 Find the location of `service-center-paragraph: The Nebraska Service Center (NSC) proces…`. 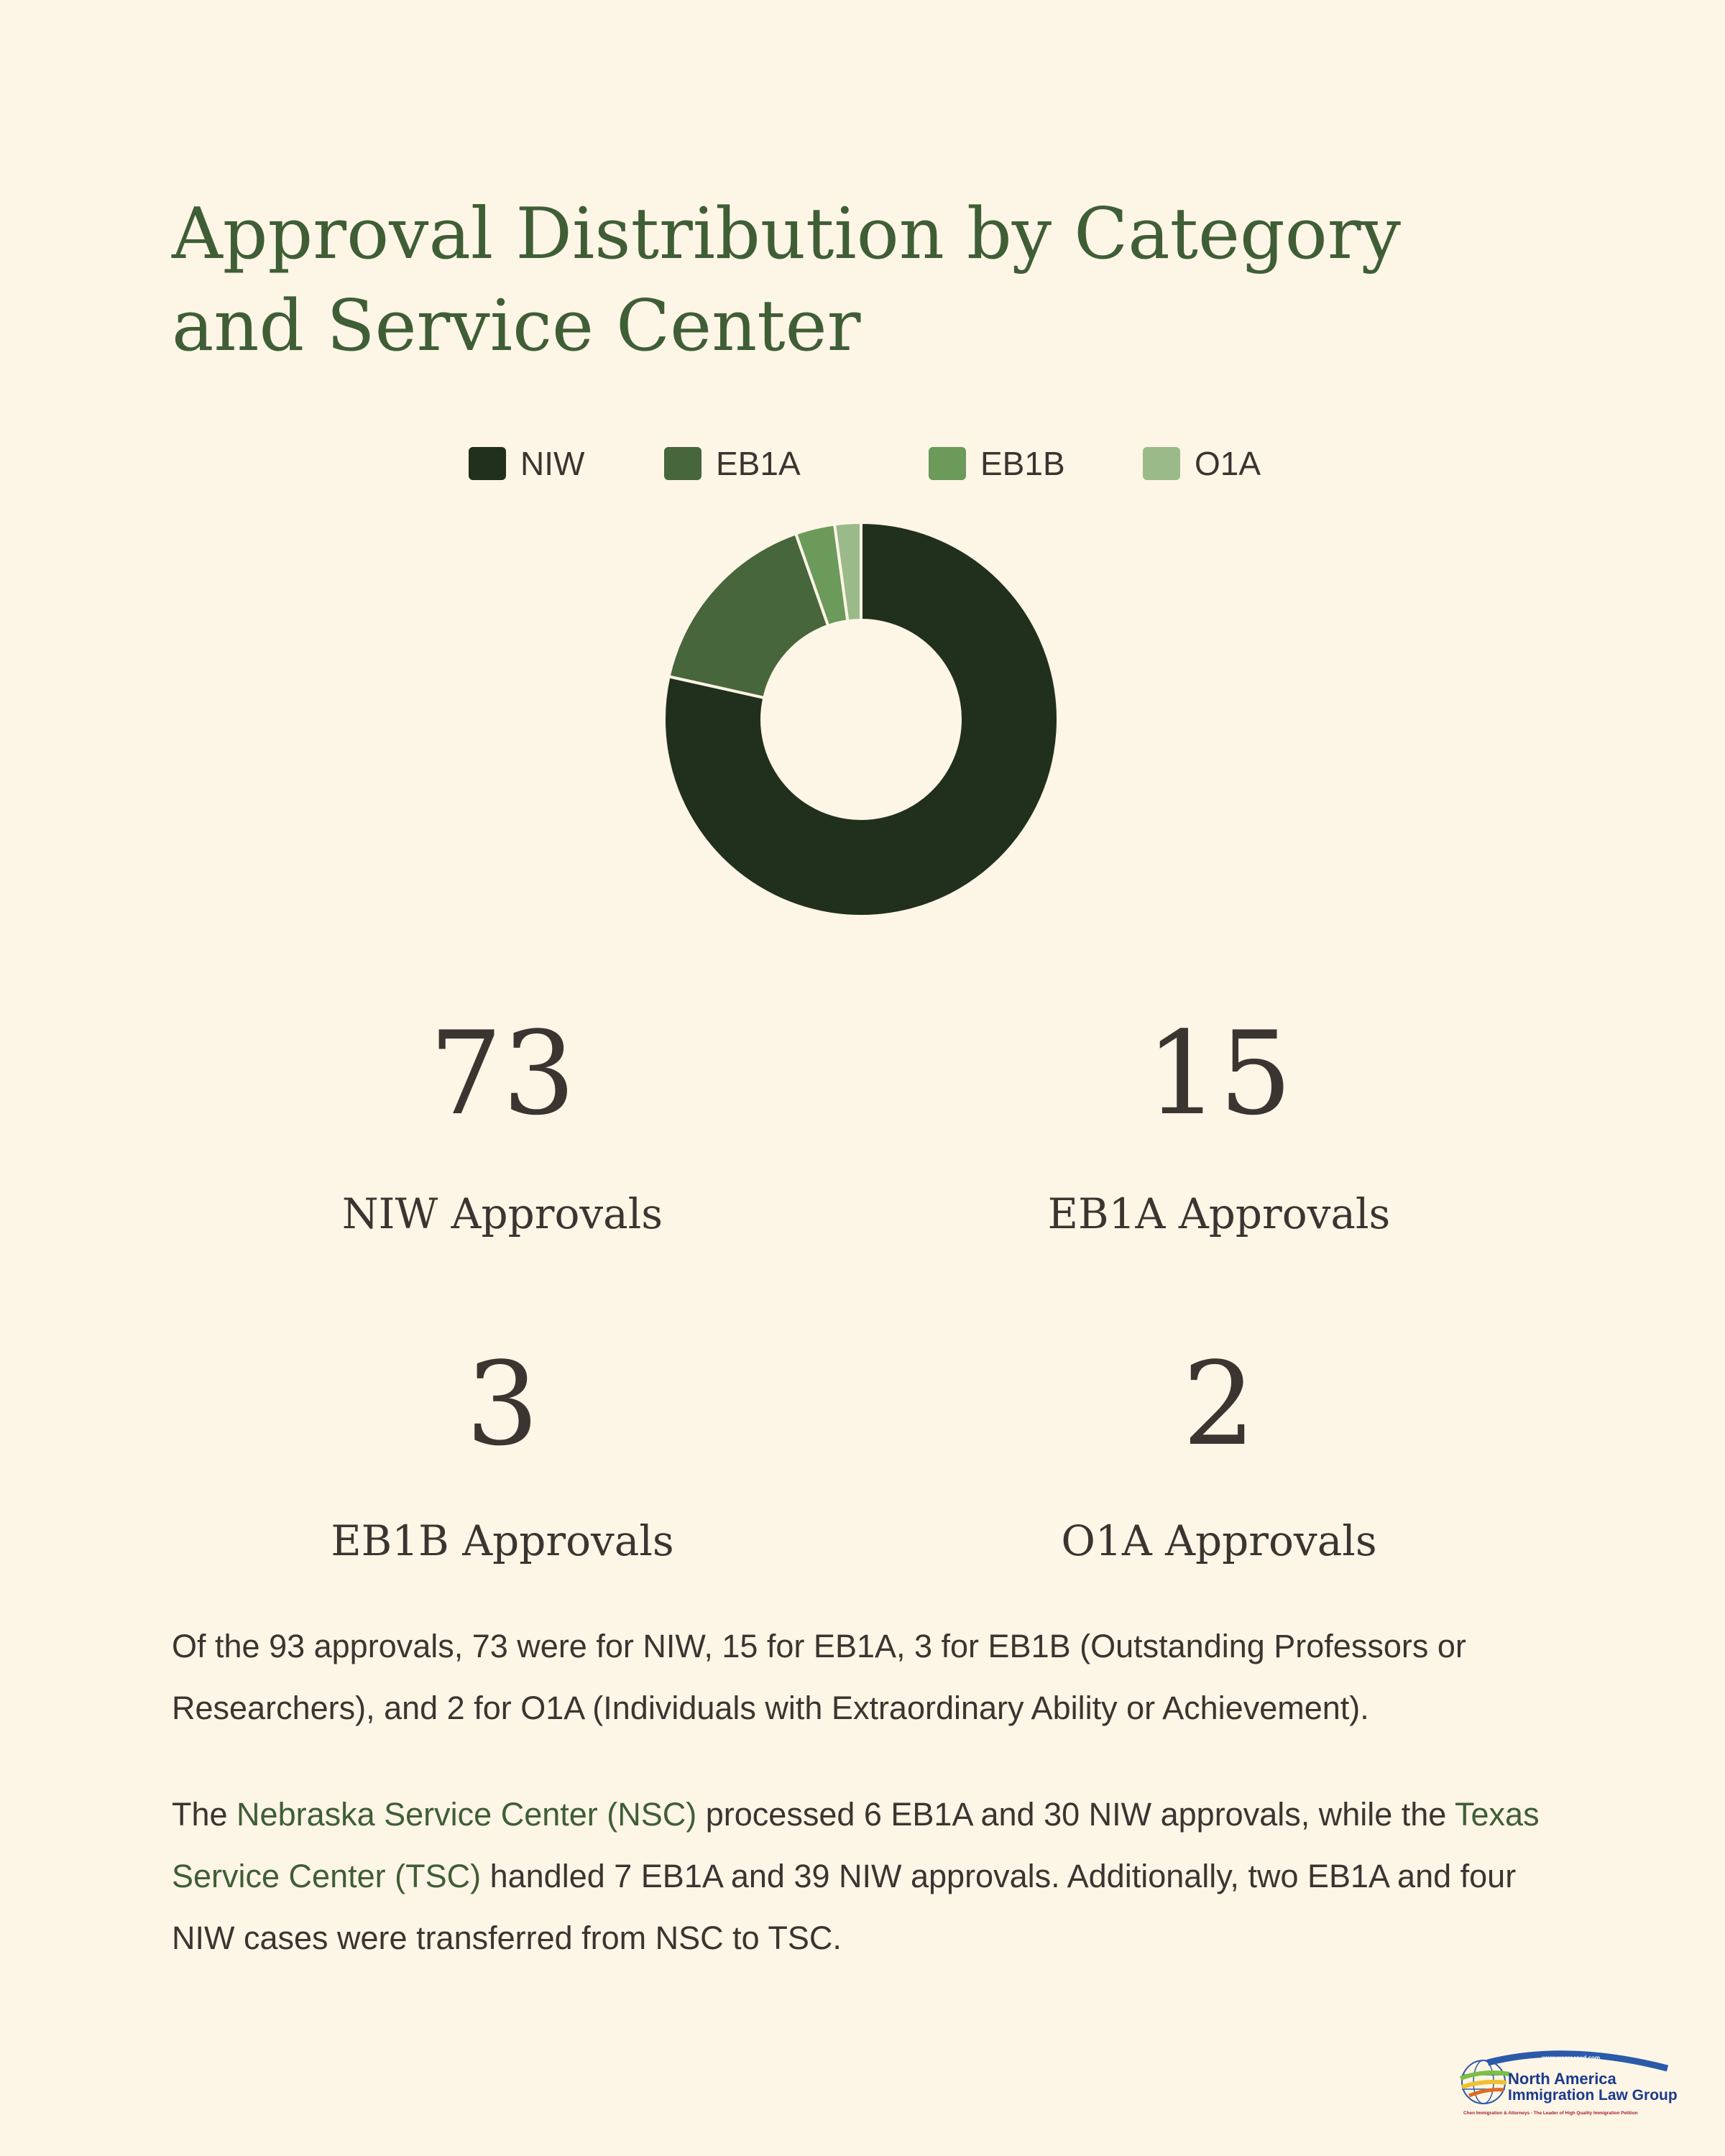

service-center-paragraph: The Nebraska Service Center (NSC) proces… is located at coordinates (876, 1877).